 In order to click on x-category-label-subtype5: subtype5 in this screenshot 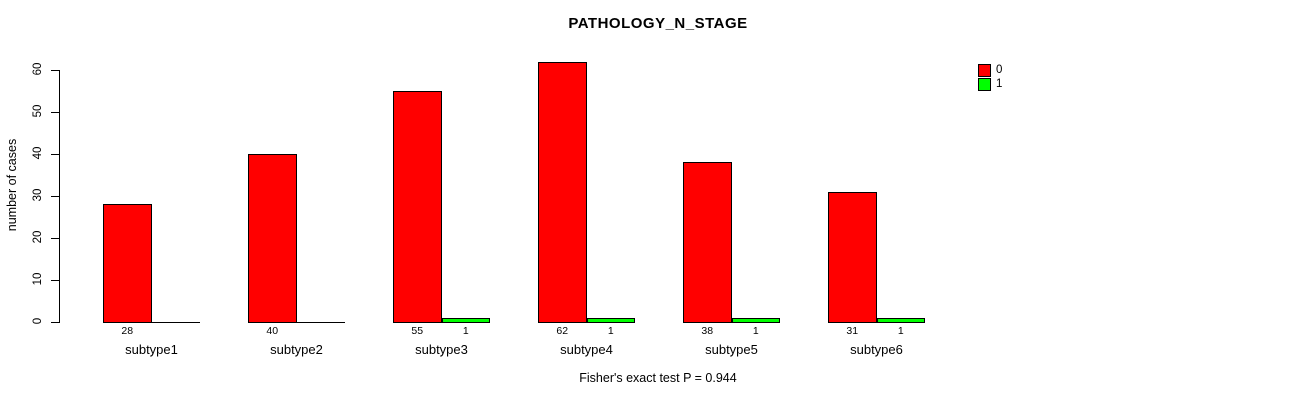, I will do `click(731, 349)`.